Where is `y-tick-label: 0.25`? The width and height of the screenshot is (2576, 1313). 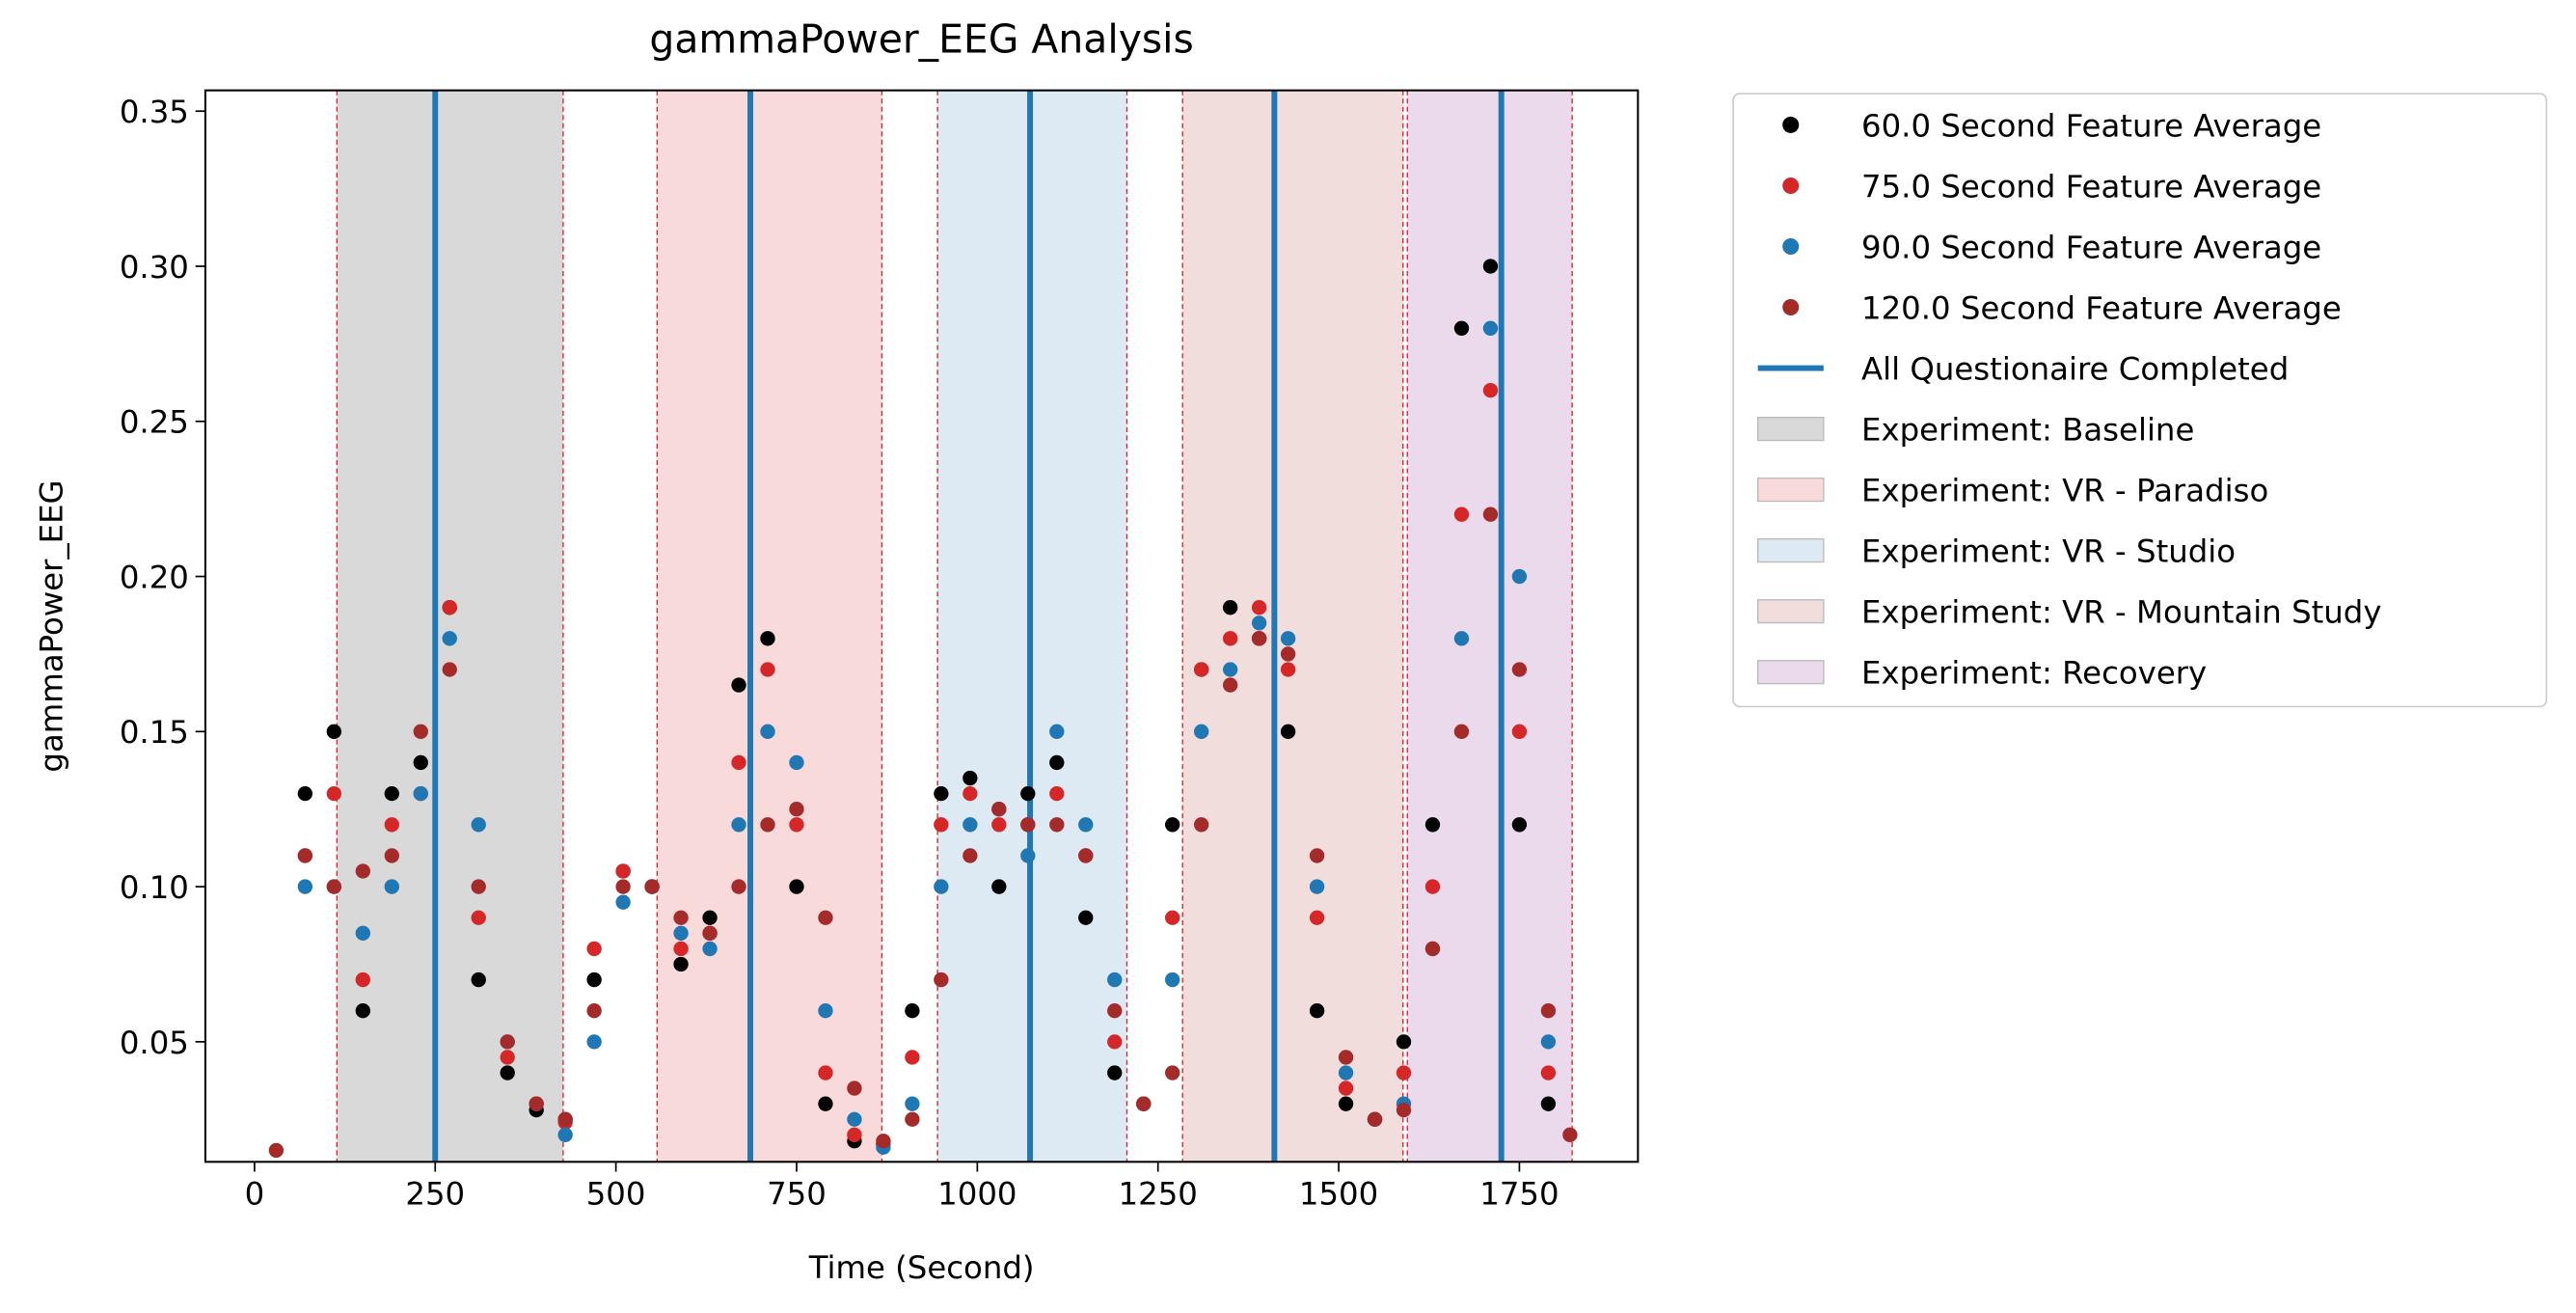
y-tick-label: 0.25 is located at coordinates (154, 422).